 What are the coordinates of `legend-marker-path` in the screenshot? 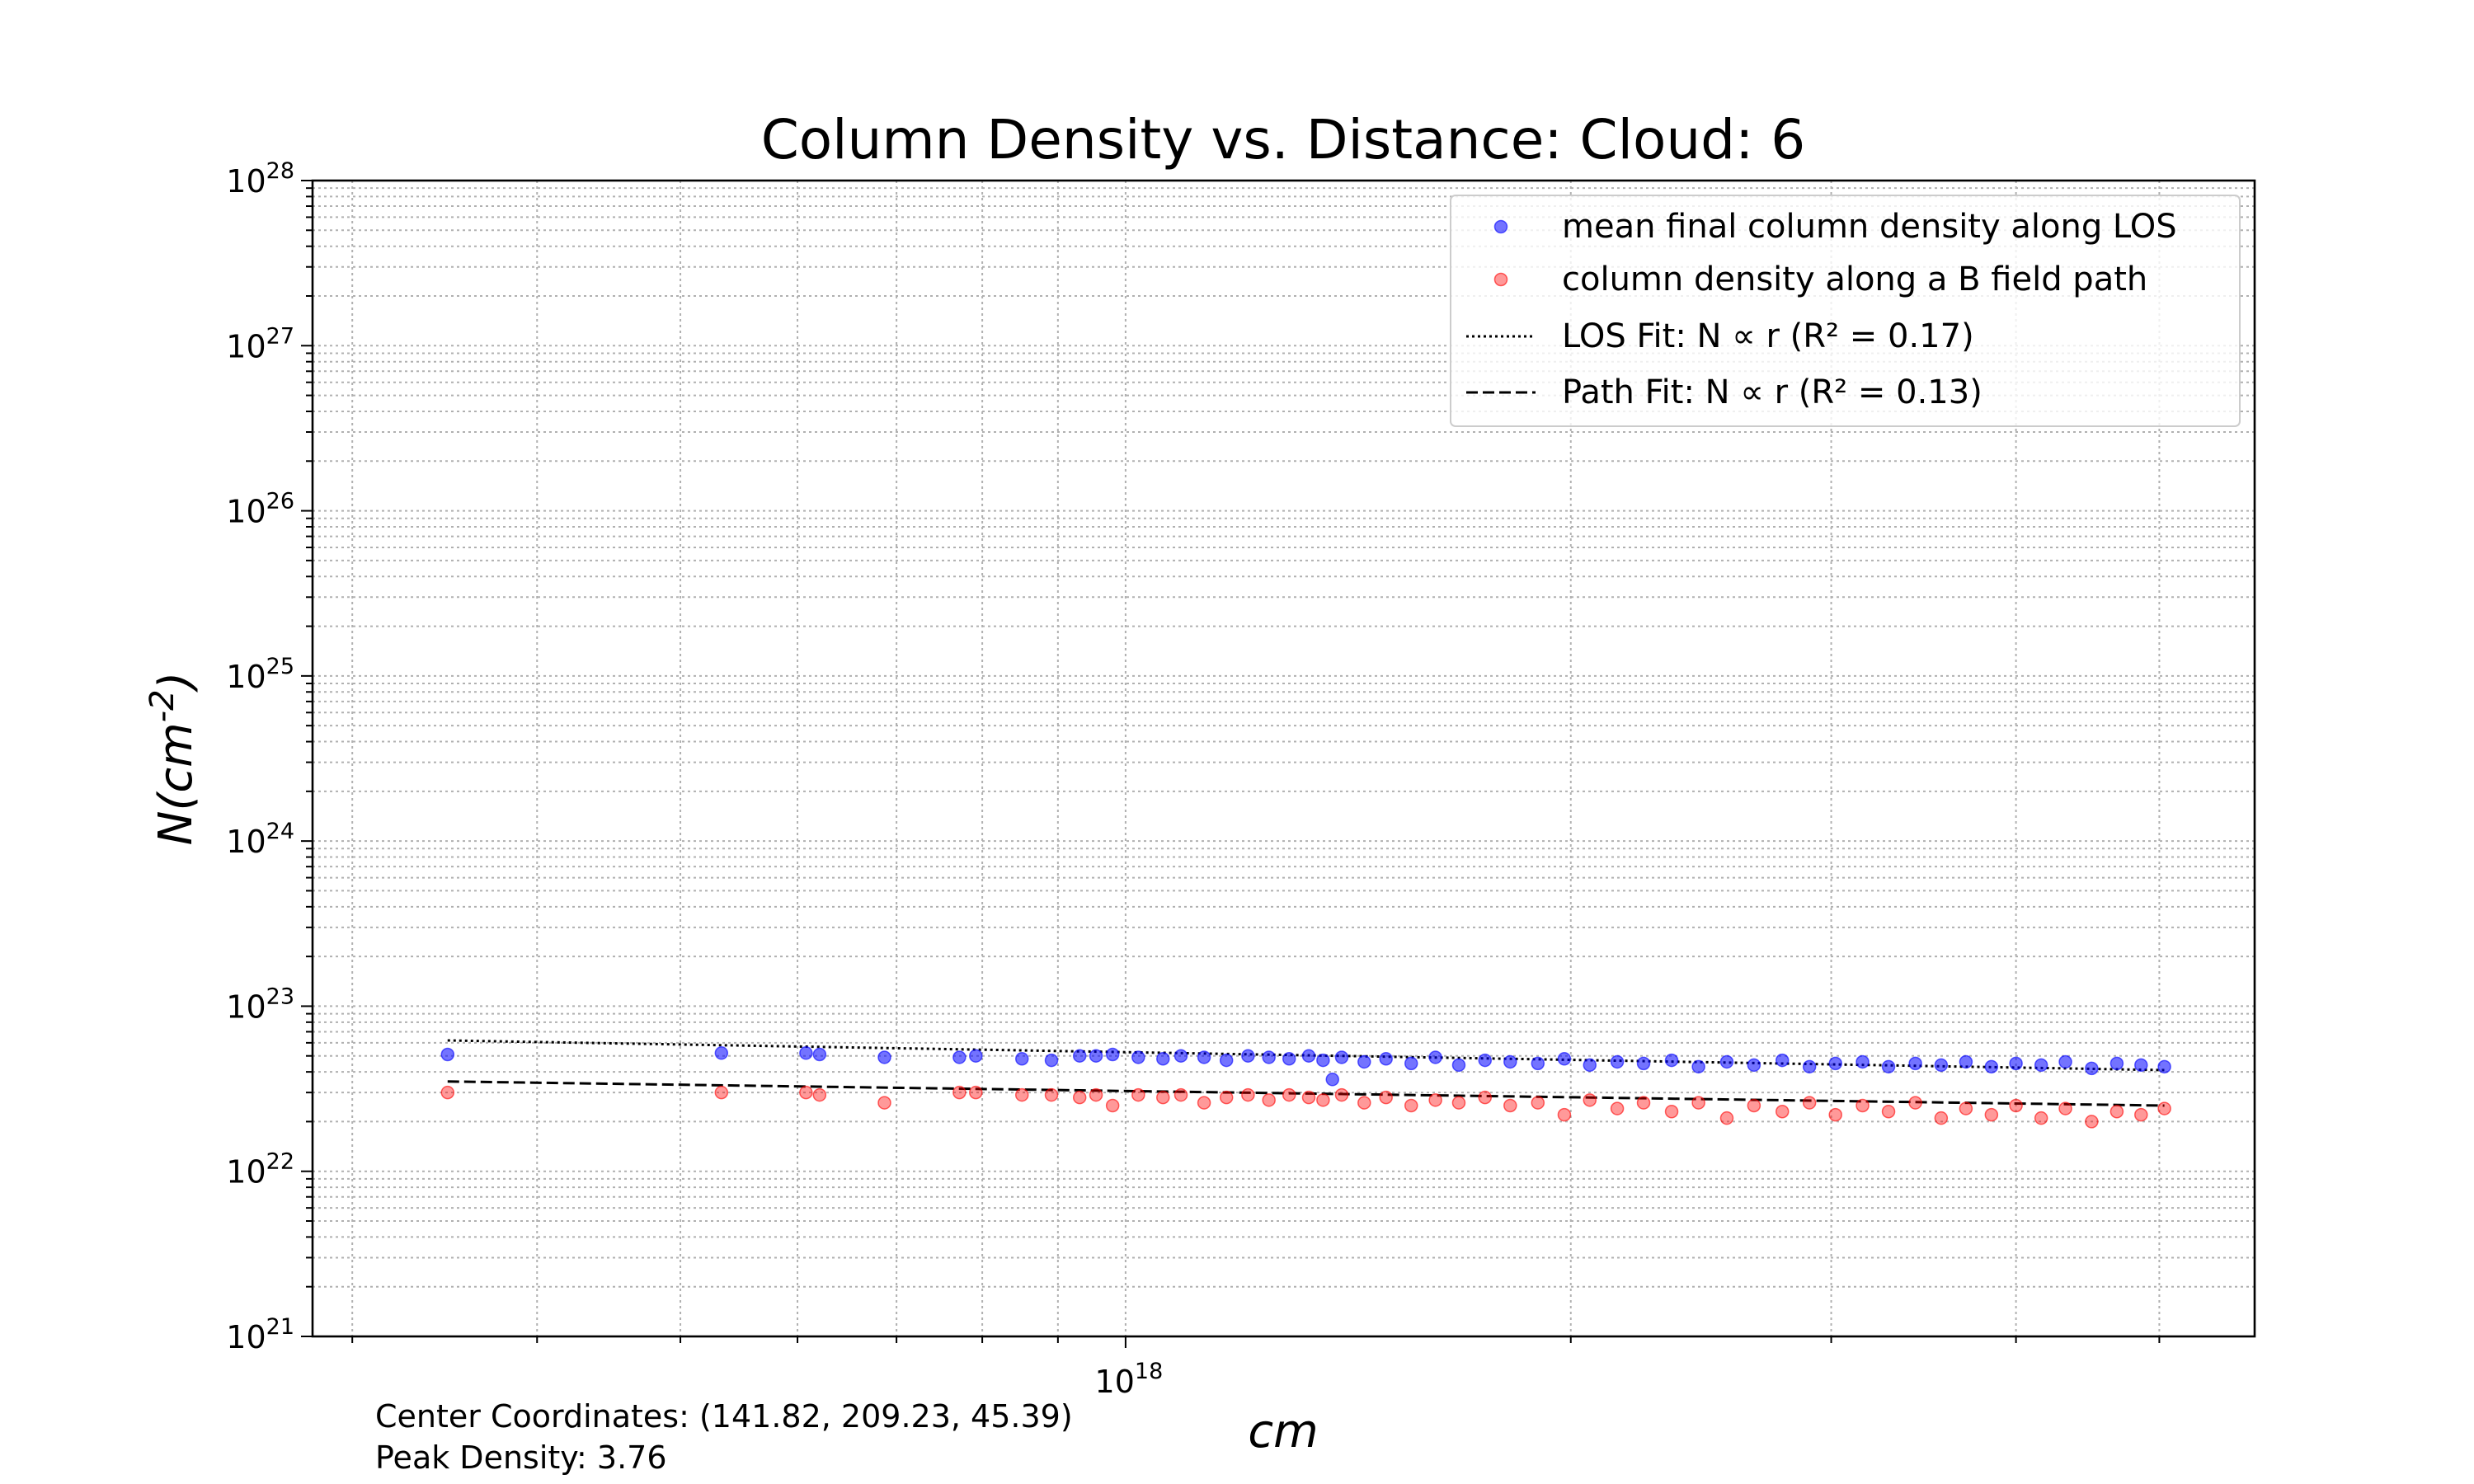 It's located at (1500, 279).